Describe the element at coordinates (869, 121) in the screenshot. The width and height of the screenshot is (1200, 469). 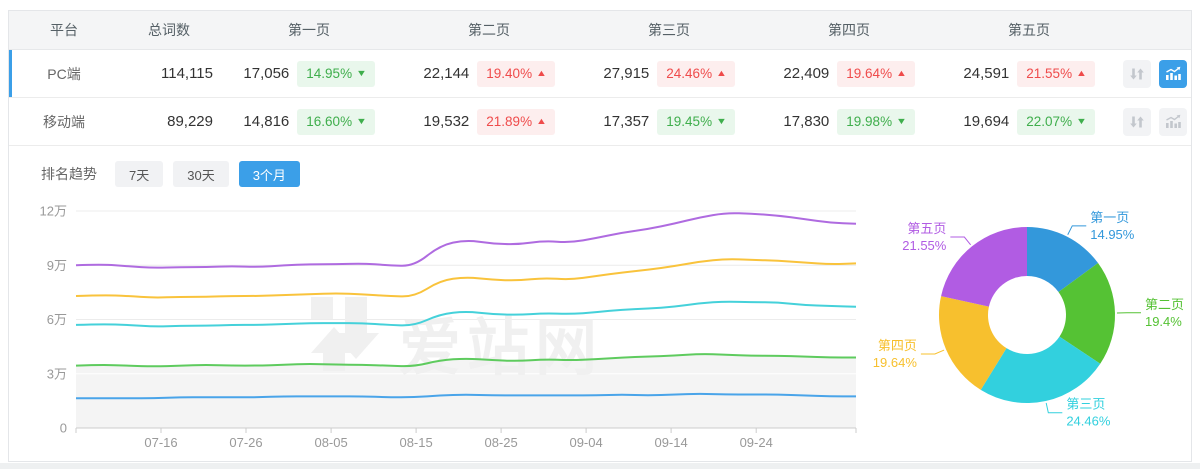
I see `change-percent: 19.98%` at that location.